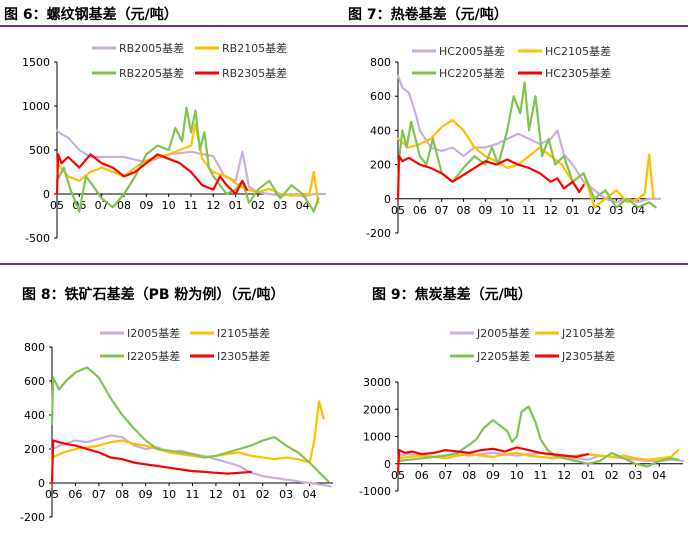 The image size is (688, 535). I want to click on fig6-x-tick-label: 03, so click(280, 205).